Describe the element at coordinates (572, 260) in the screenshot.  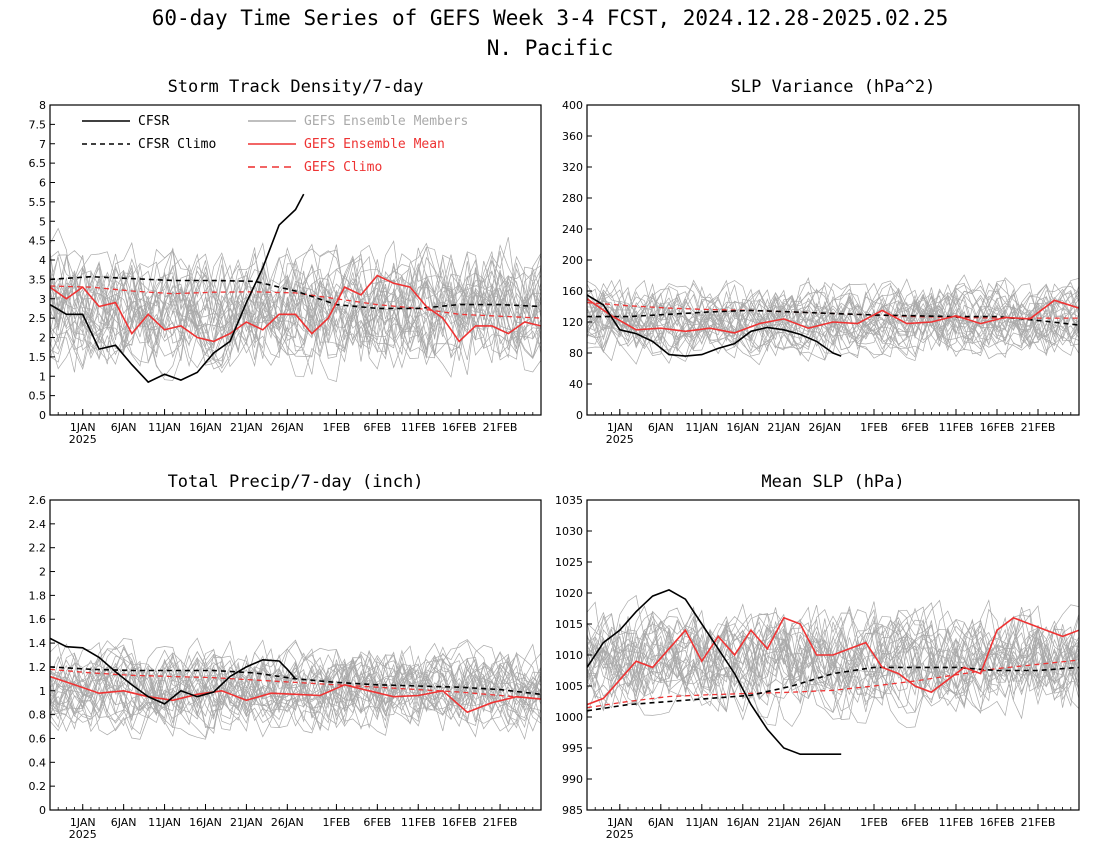
I see `y-tick-label: 200` at that location.